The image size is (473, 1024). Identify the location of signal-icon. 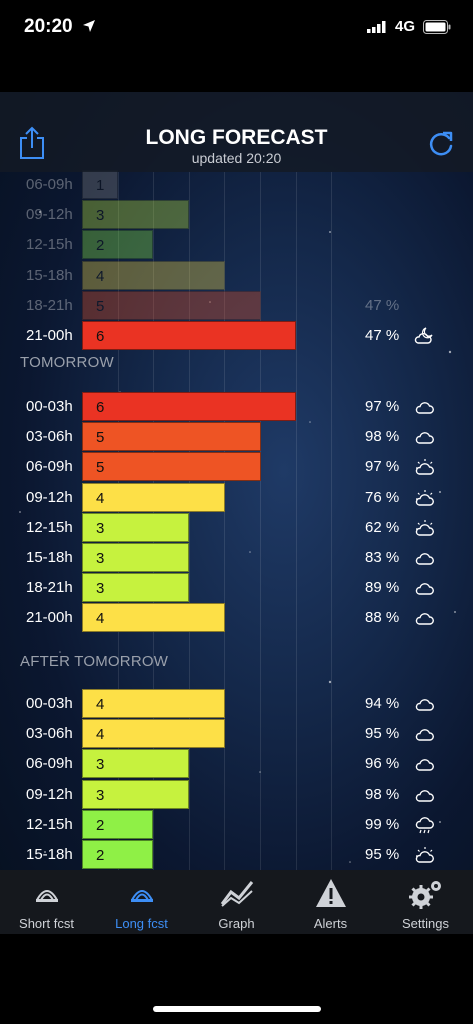
(376, 26).